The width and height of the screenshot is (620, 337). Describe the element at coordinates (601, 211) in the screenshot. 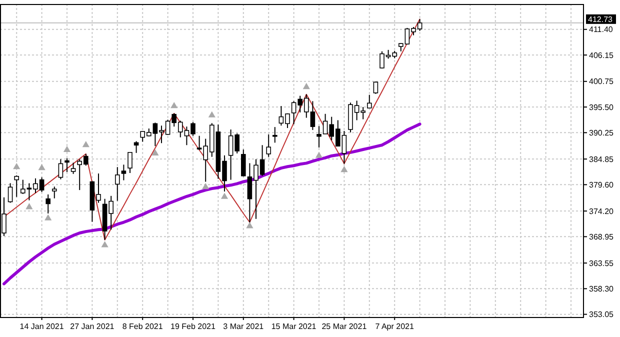

I see `y-tick-label: 374.20` at that location.